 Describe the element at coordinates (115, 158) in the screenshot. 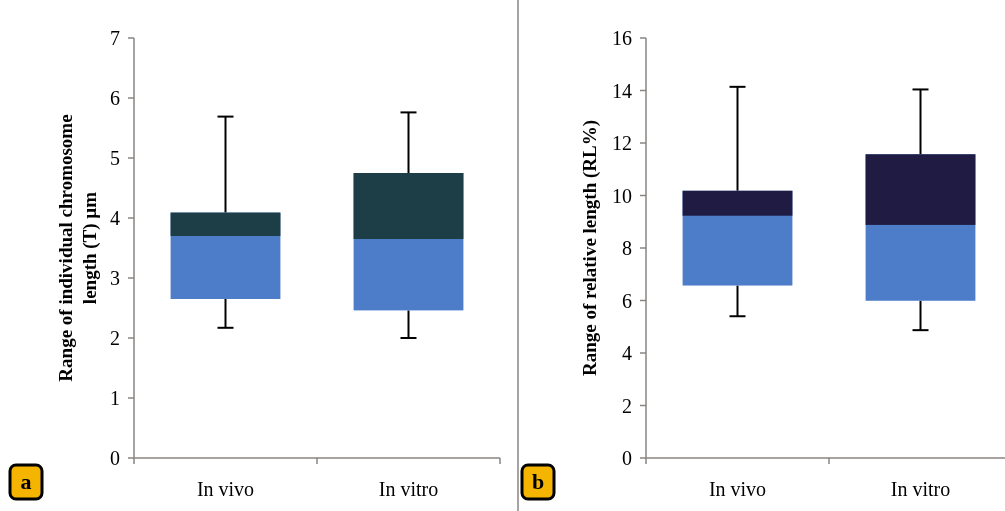

I see `y-tick-label: 5` at that location.